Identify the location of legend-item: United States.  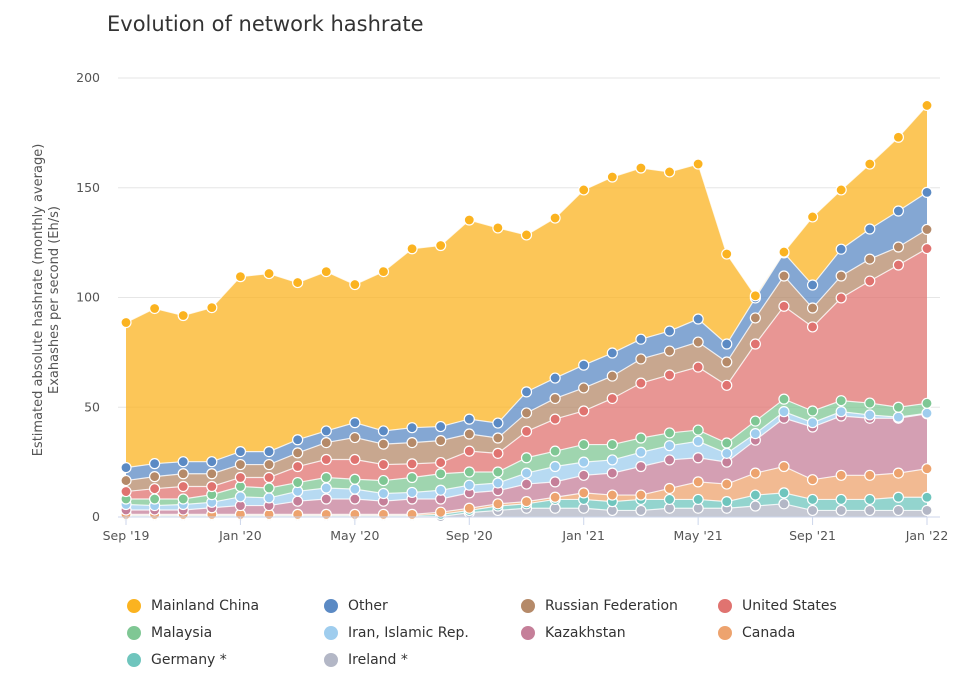
(777, 606).